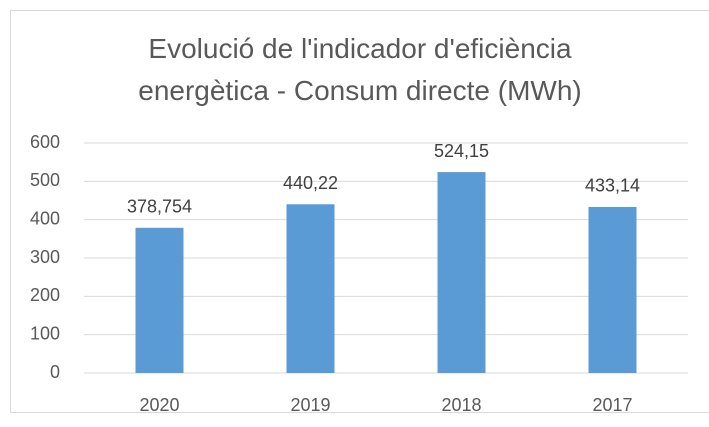 The height and width of the screenshot is (427, 709). I want to click on value-label: 433,14, so click(612, 186).